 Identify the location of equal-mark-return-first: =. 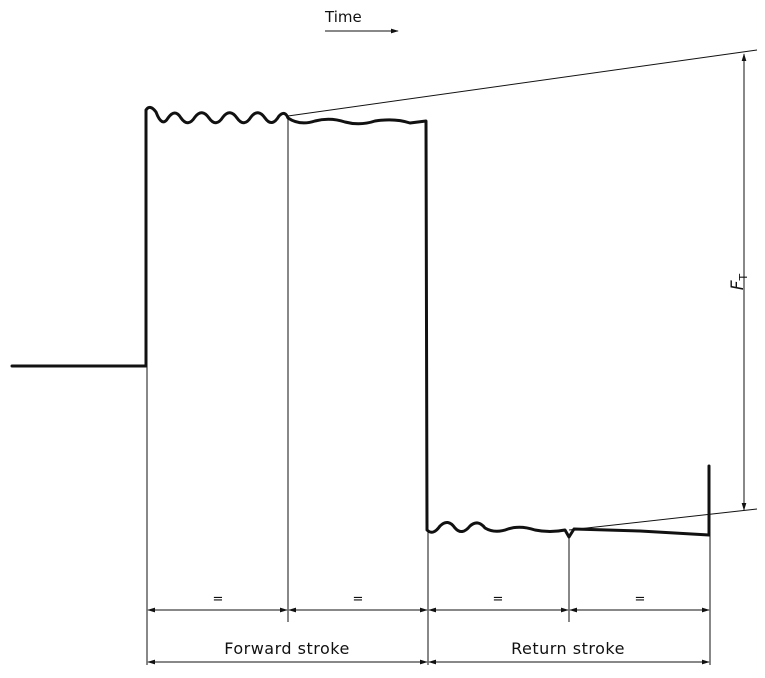
(498, 599).